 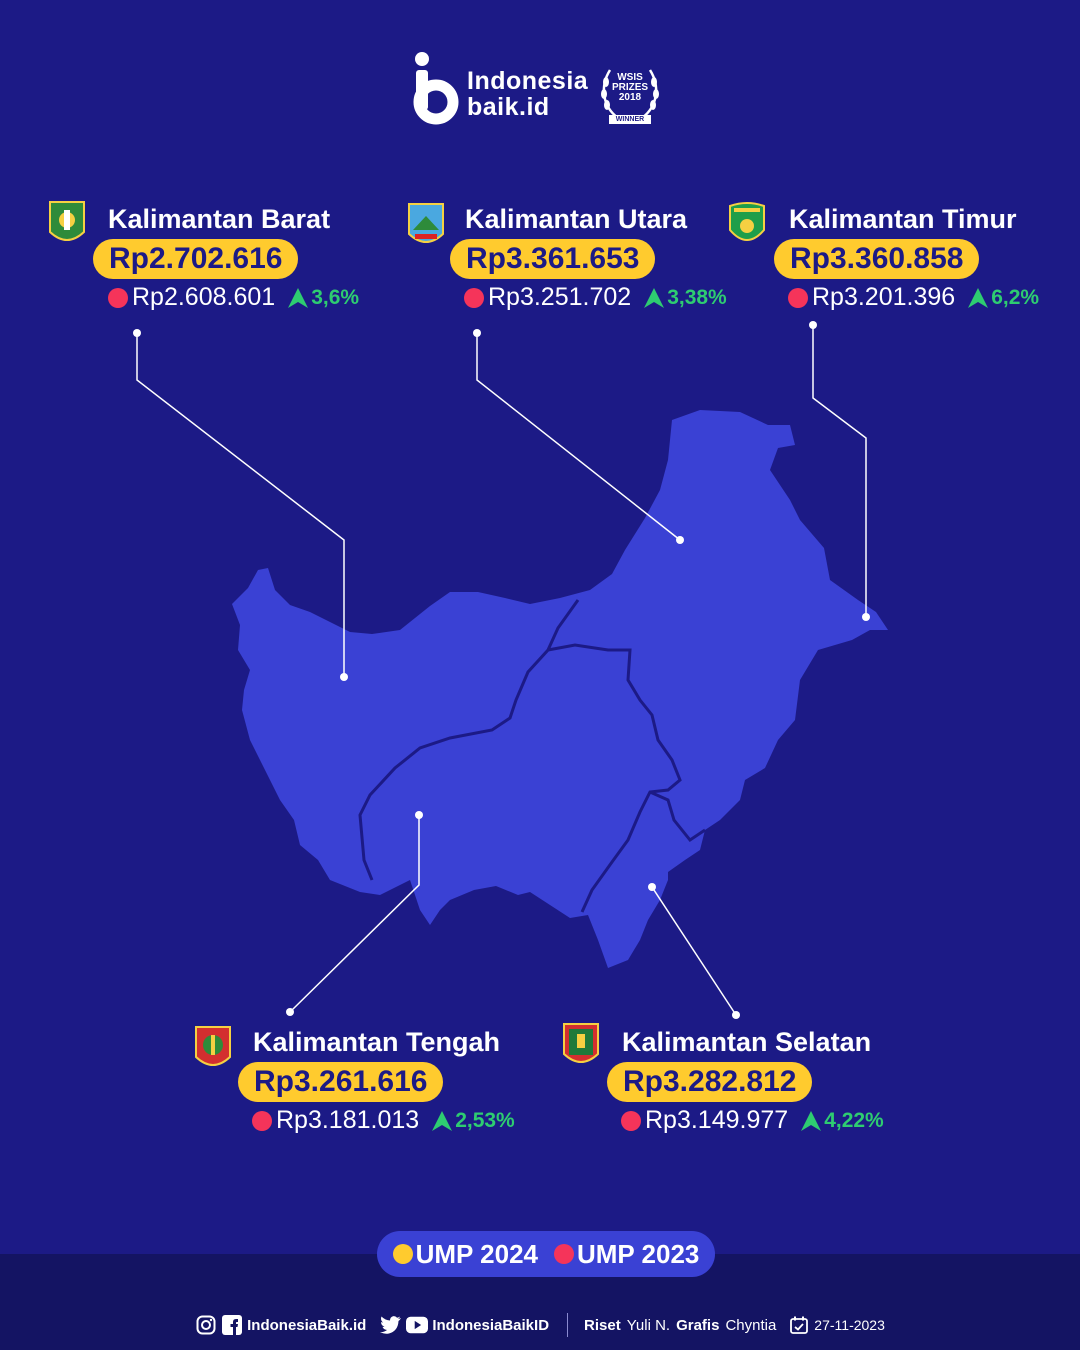 What do you see at coordinates (581, 1043) in the screenshot?
I see `kalsel-emblem-icon` at bounding box center [581, 1043].